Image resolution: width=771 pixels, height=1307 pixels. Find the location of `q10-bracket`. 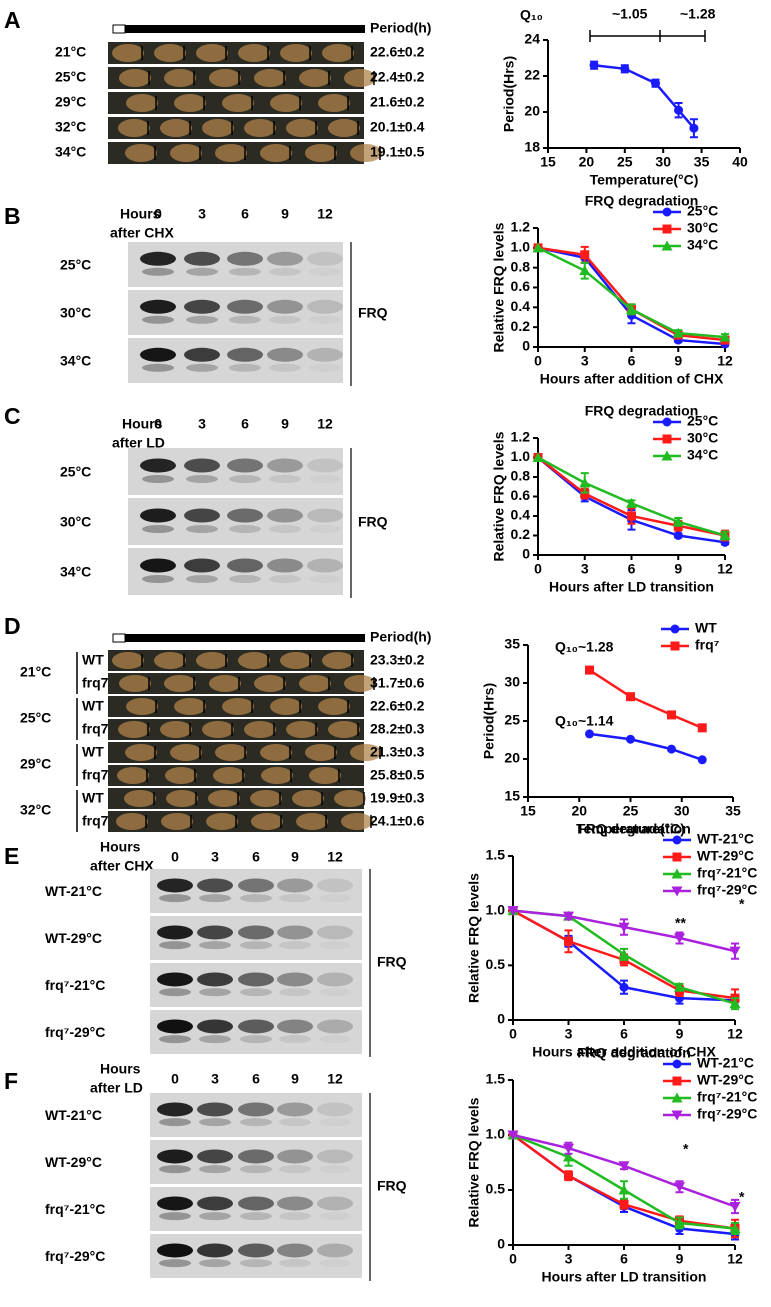

q10-bracket is located at coordinates (647, 36).